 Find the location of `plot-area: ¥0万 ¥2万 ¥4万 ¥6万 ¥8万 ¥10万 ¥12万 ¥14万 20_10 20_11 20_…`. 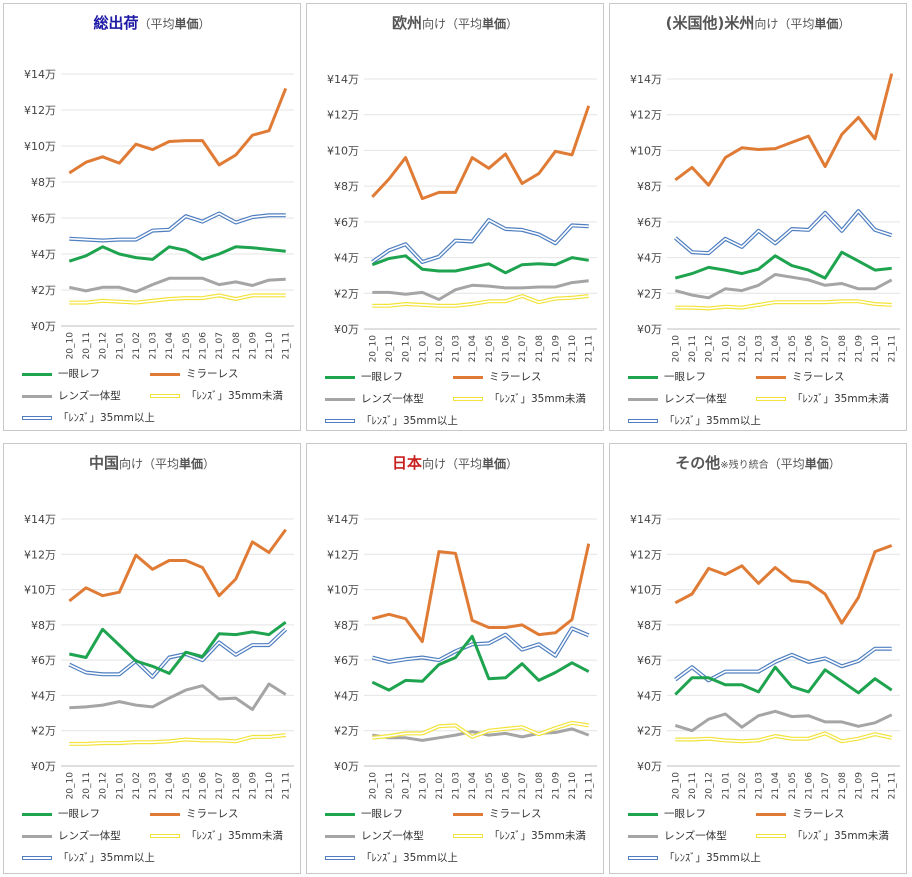

plot-area: ¥0万 ¥2万 ¥4万 ¥6万 ¥8万 ¥10万 ¥12万 ¥14万 20_10 20_11 20_… is located at coordinates (159, 656).